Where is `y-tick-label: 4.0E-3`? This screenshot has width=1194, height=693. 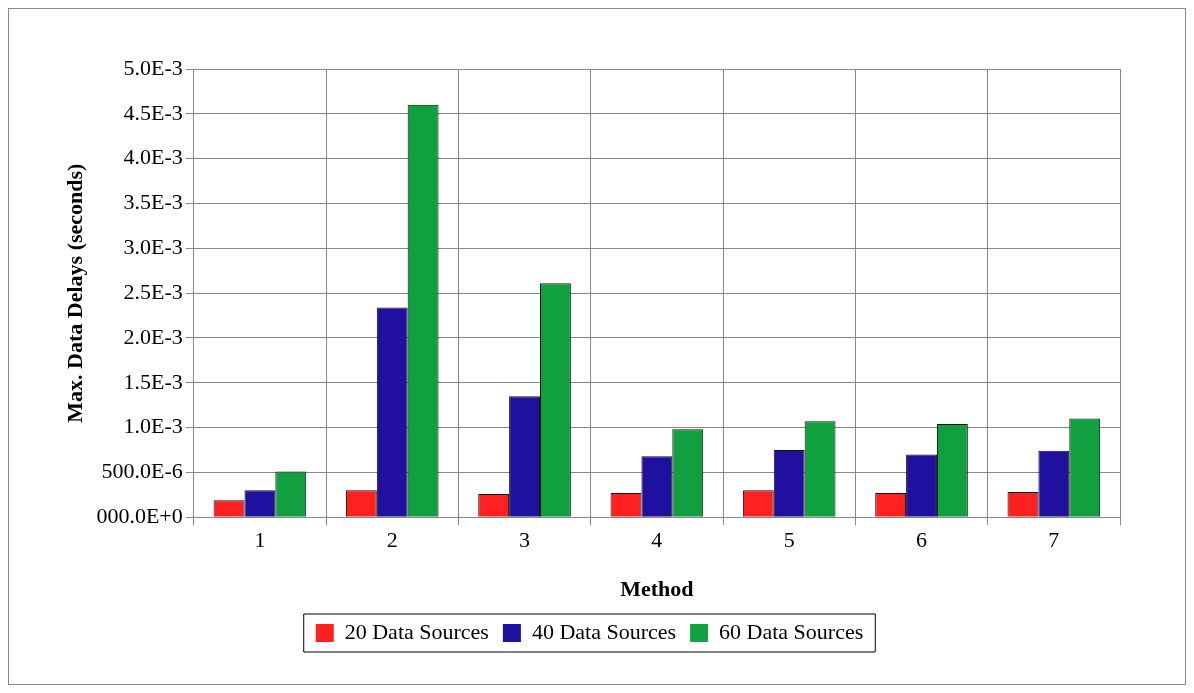
y-tick-label: 4.0E-3 is located at coordinates (153, 157).